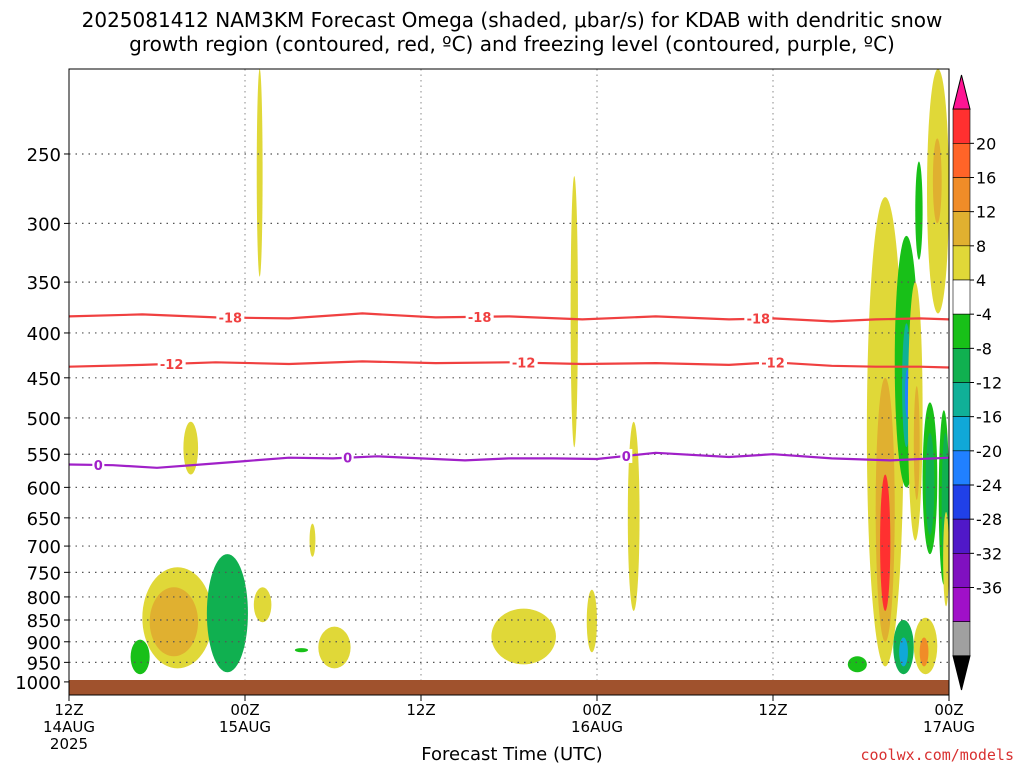 The height and width of the screenshot is (768, 1024). What do you see at coordinates (38, 683) in the screenshot?
I see `pressure-tick-label: 1000` at bounding box center [38, 683].